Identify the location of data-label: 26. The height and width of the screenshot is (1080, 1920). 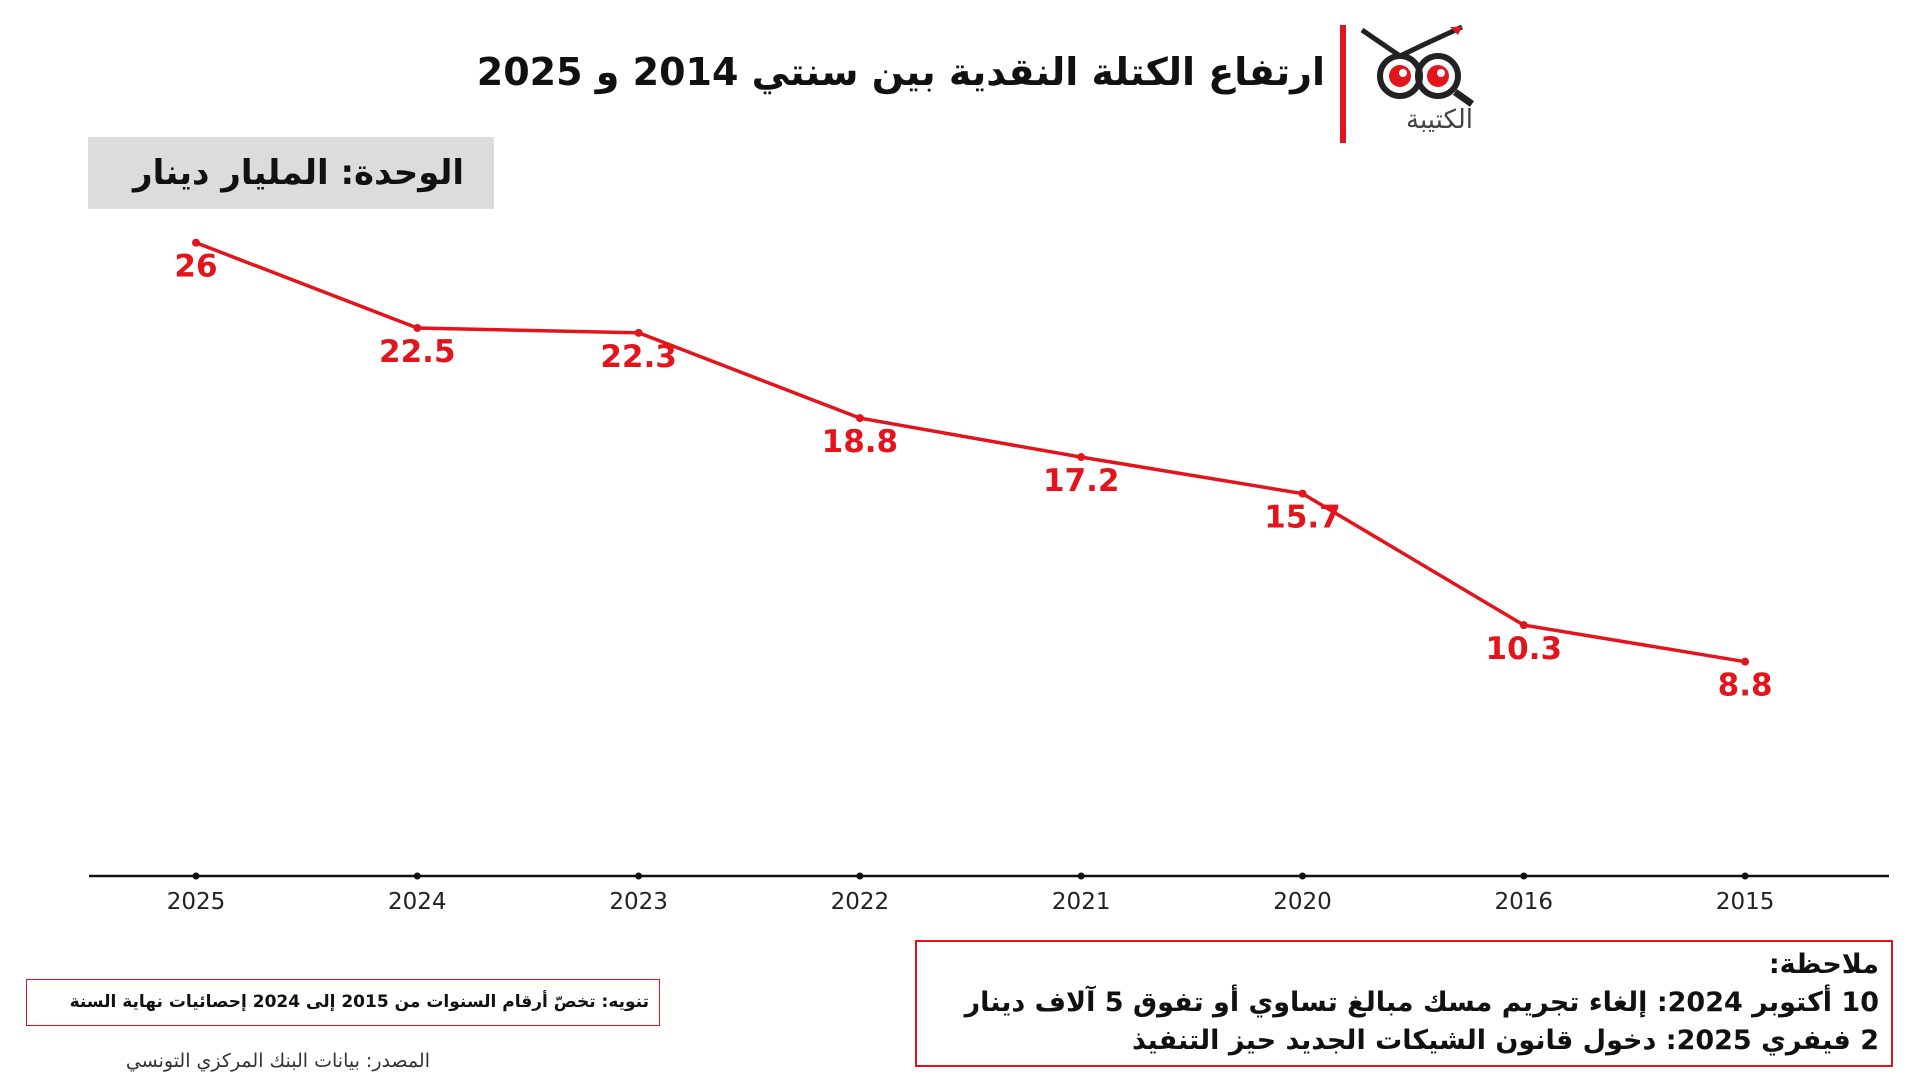
(195, 267).